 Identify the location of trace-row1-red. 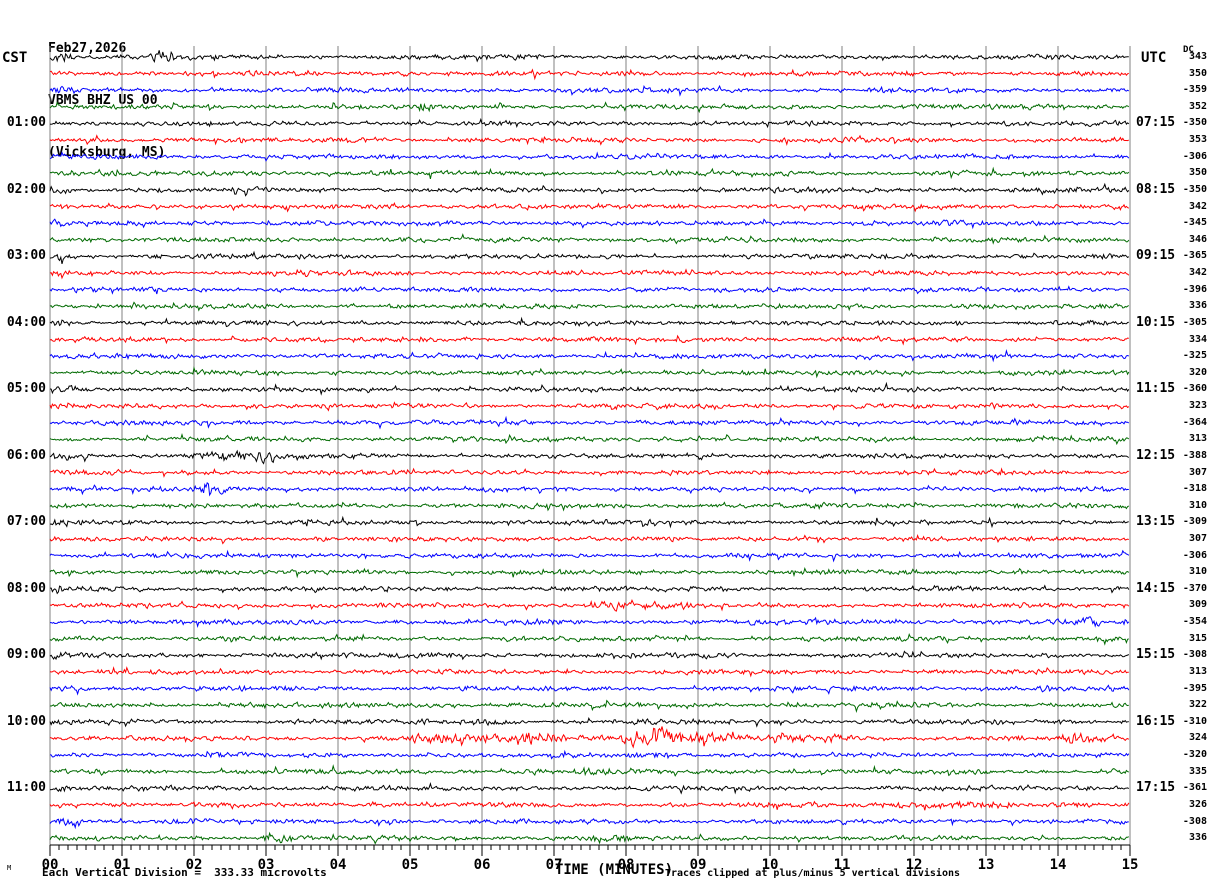
(589, 74).